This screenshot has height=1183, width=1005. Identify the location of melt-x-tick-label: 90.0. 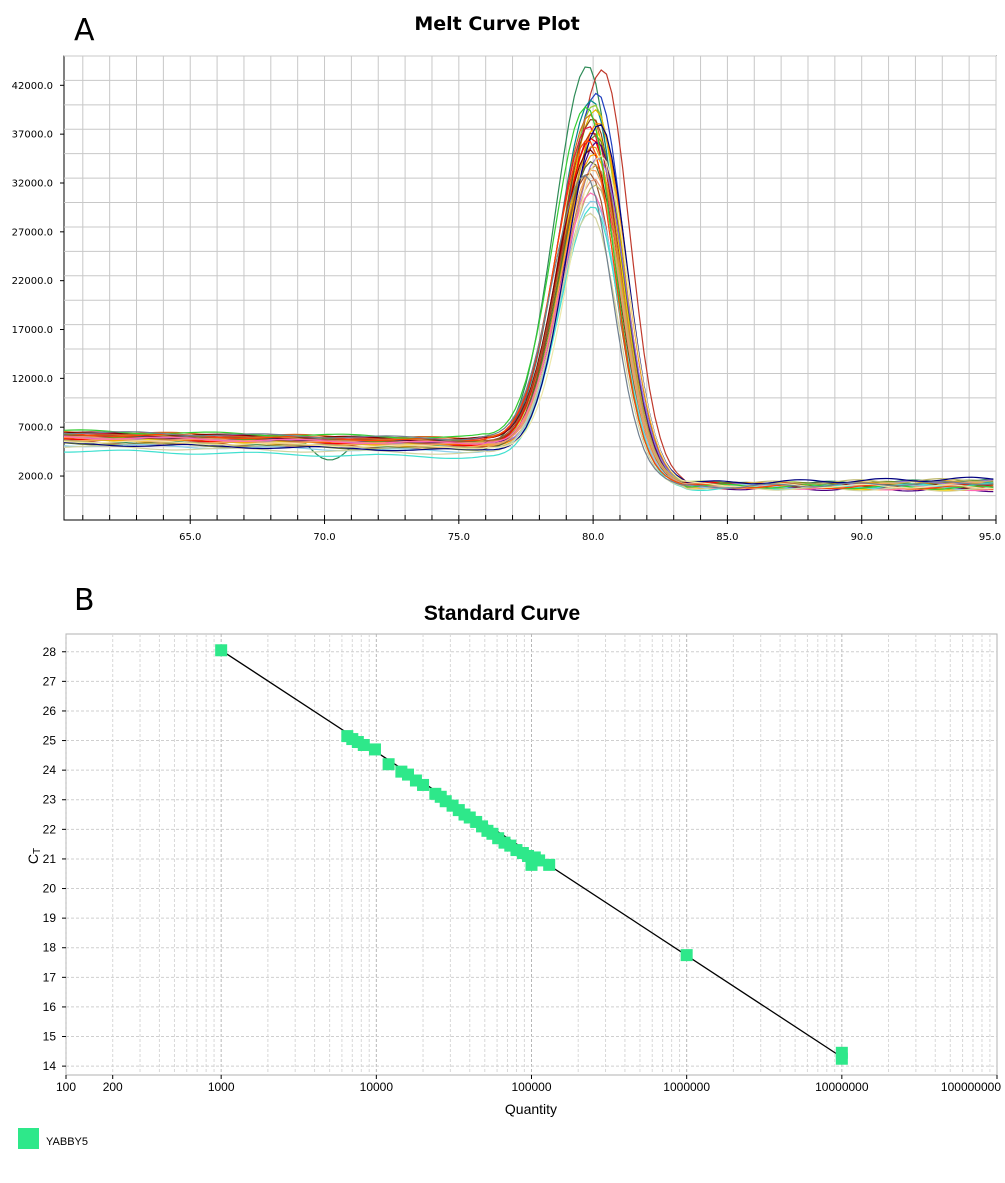
(862, 537).